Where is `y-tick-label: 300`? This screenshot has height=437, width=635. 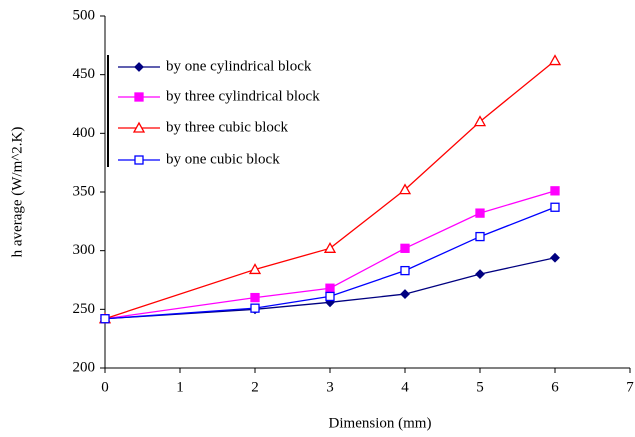 y-tick-label: 300 is located at coordinates (84, 250).